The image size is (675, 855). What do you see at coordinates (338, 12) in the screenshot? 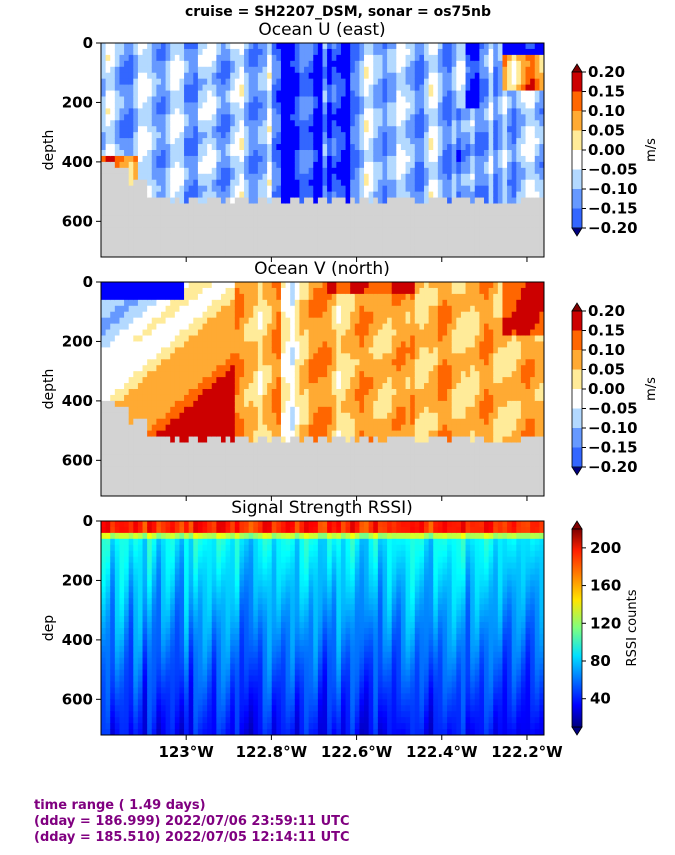
I see `figure-suptitle: cruise = SH2207_DSM, sonar = os75nb` at bounding box center [338, 12].